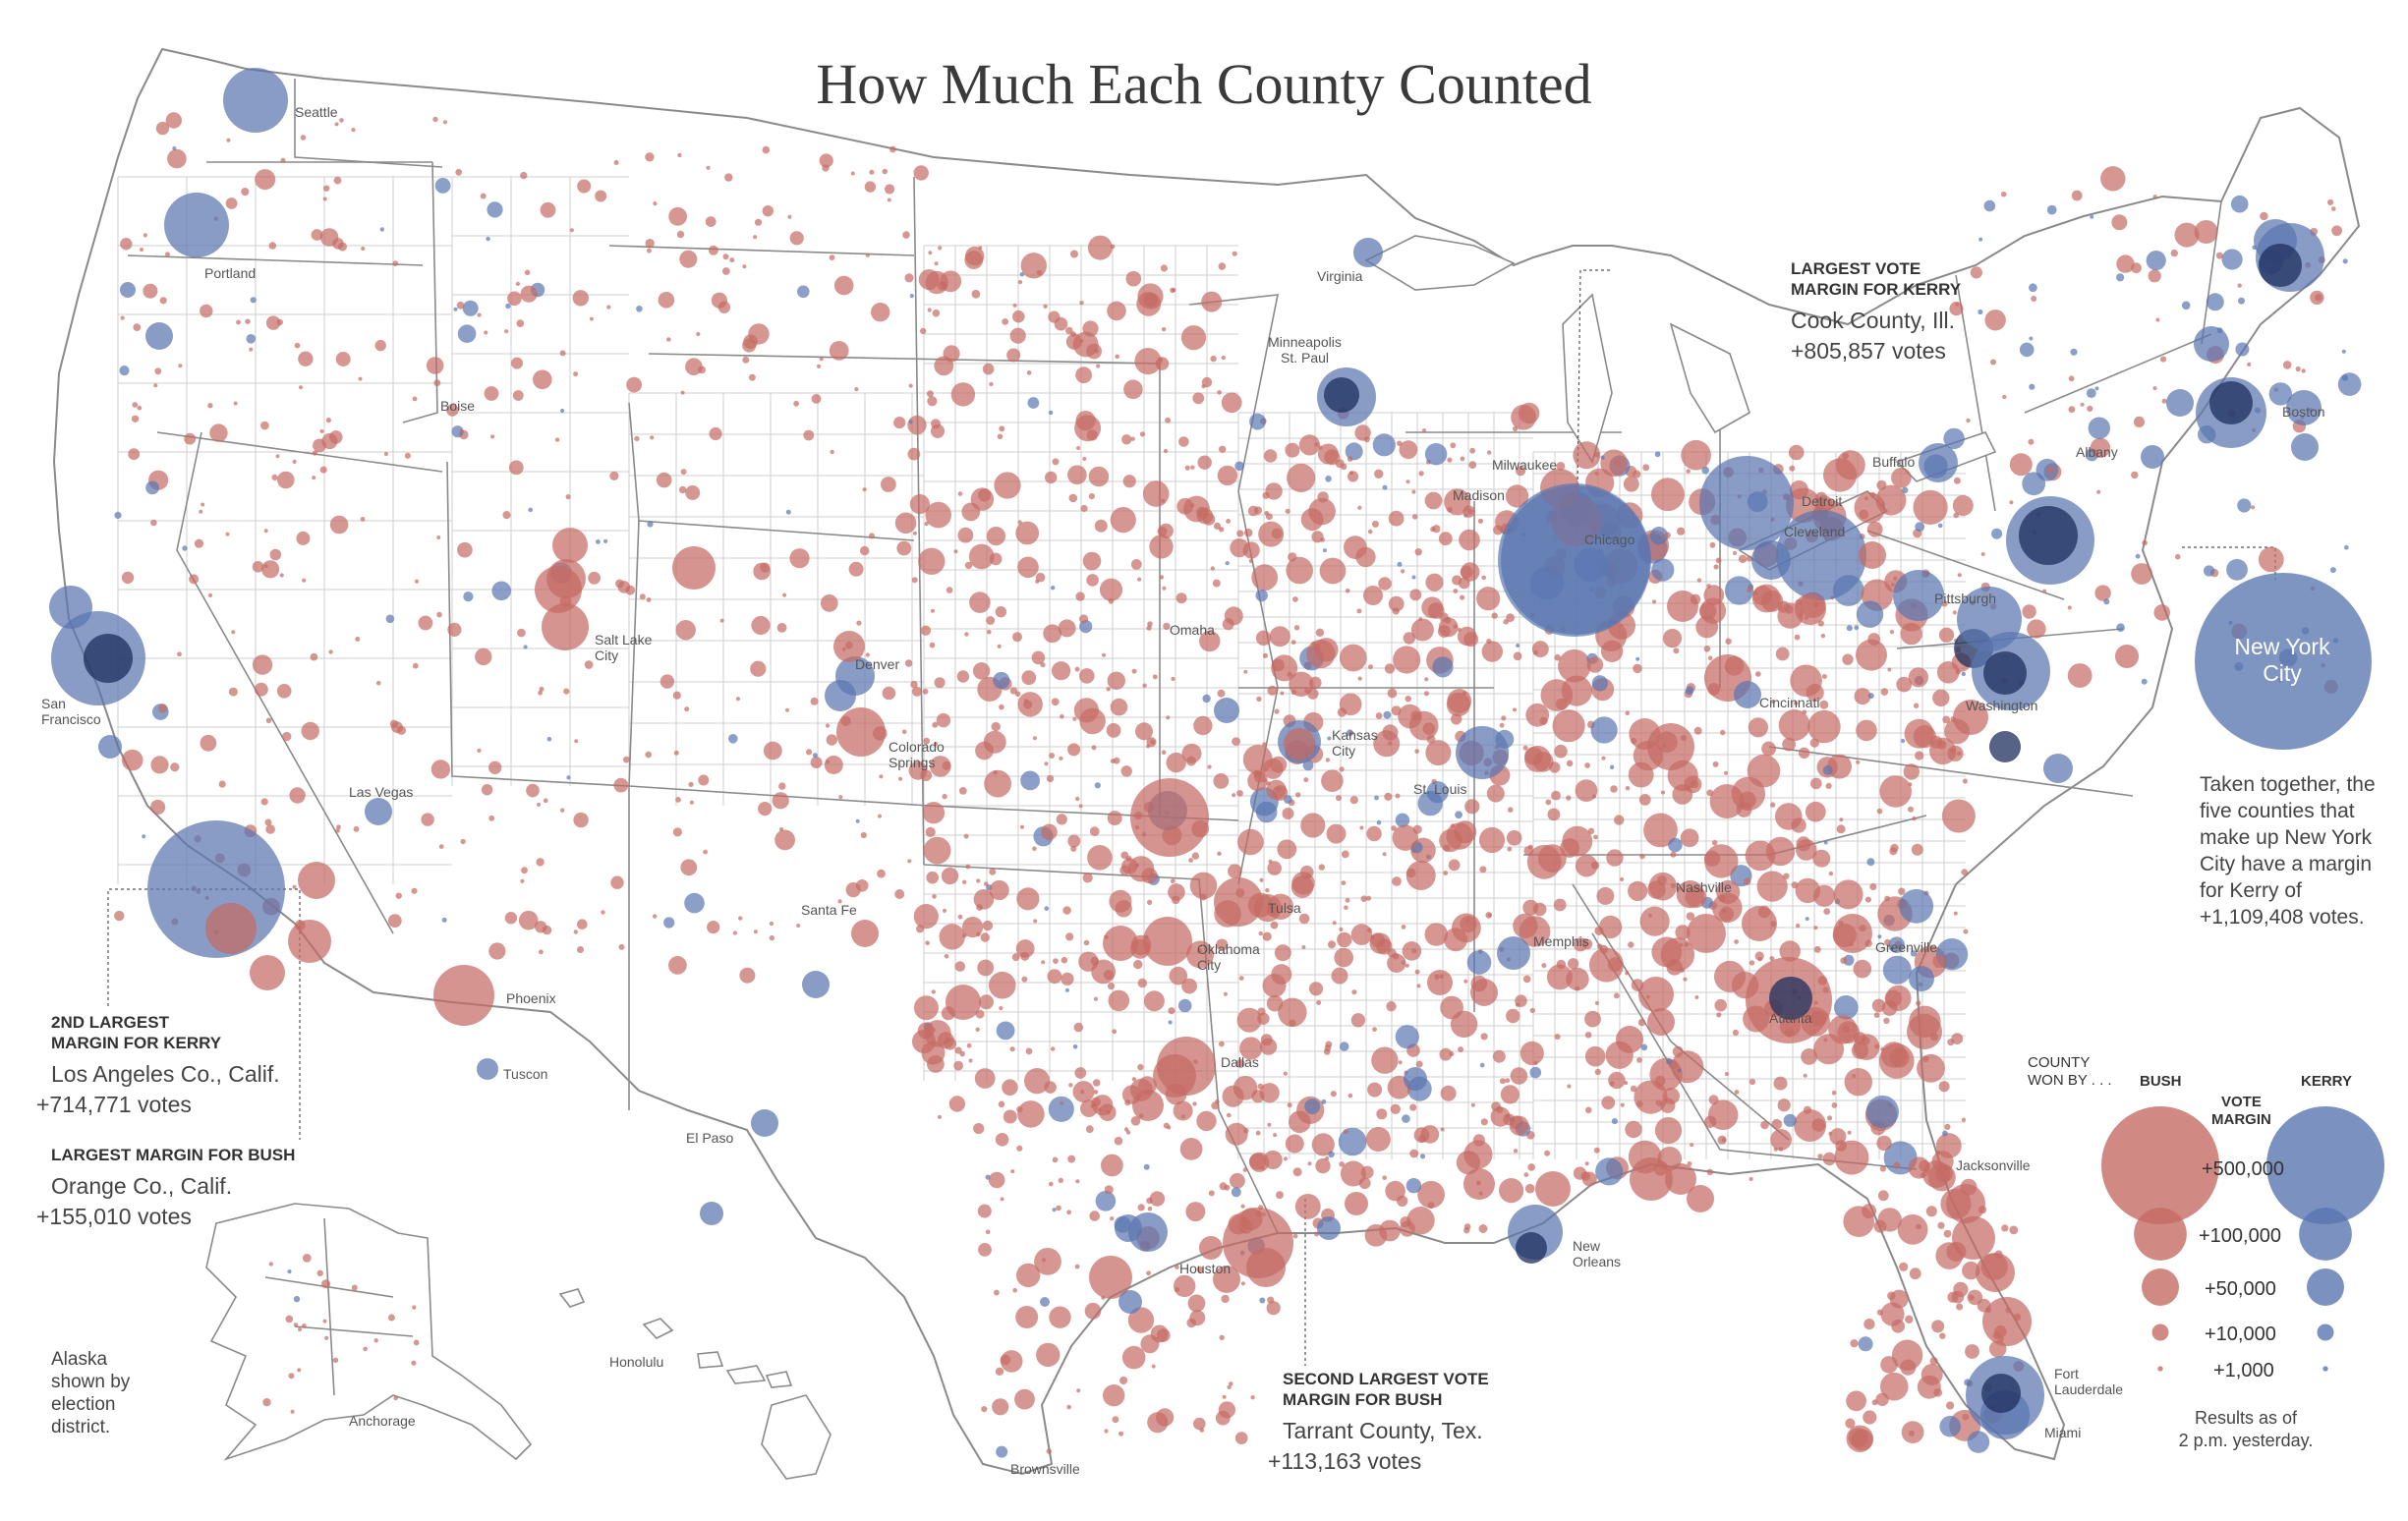  I want to click on annotation-votes: +714,771 votes, so click(114, 1104).